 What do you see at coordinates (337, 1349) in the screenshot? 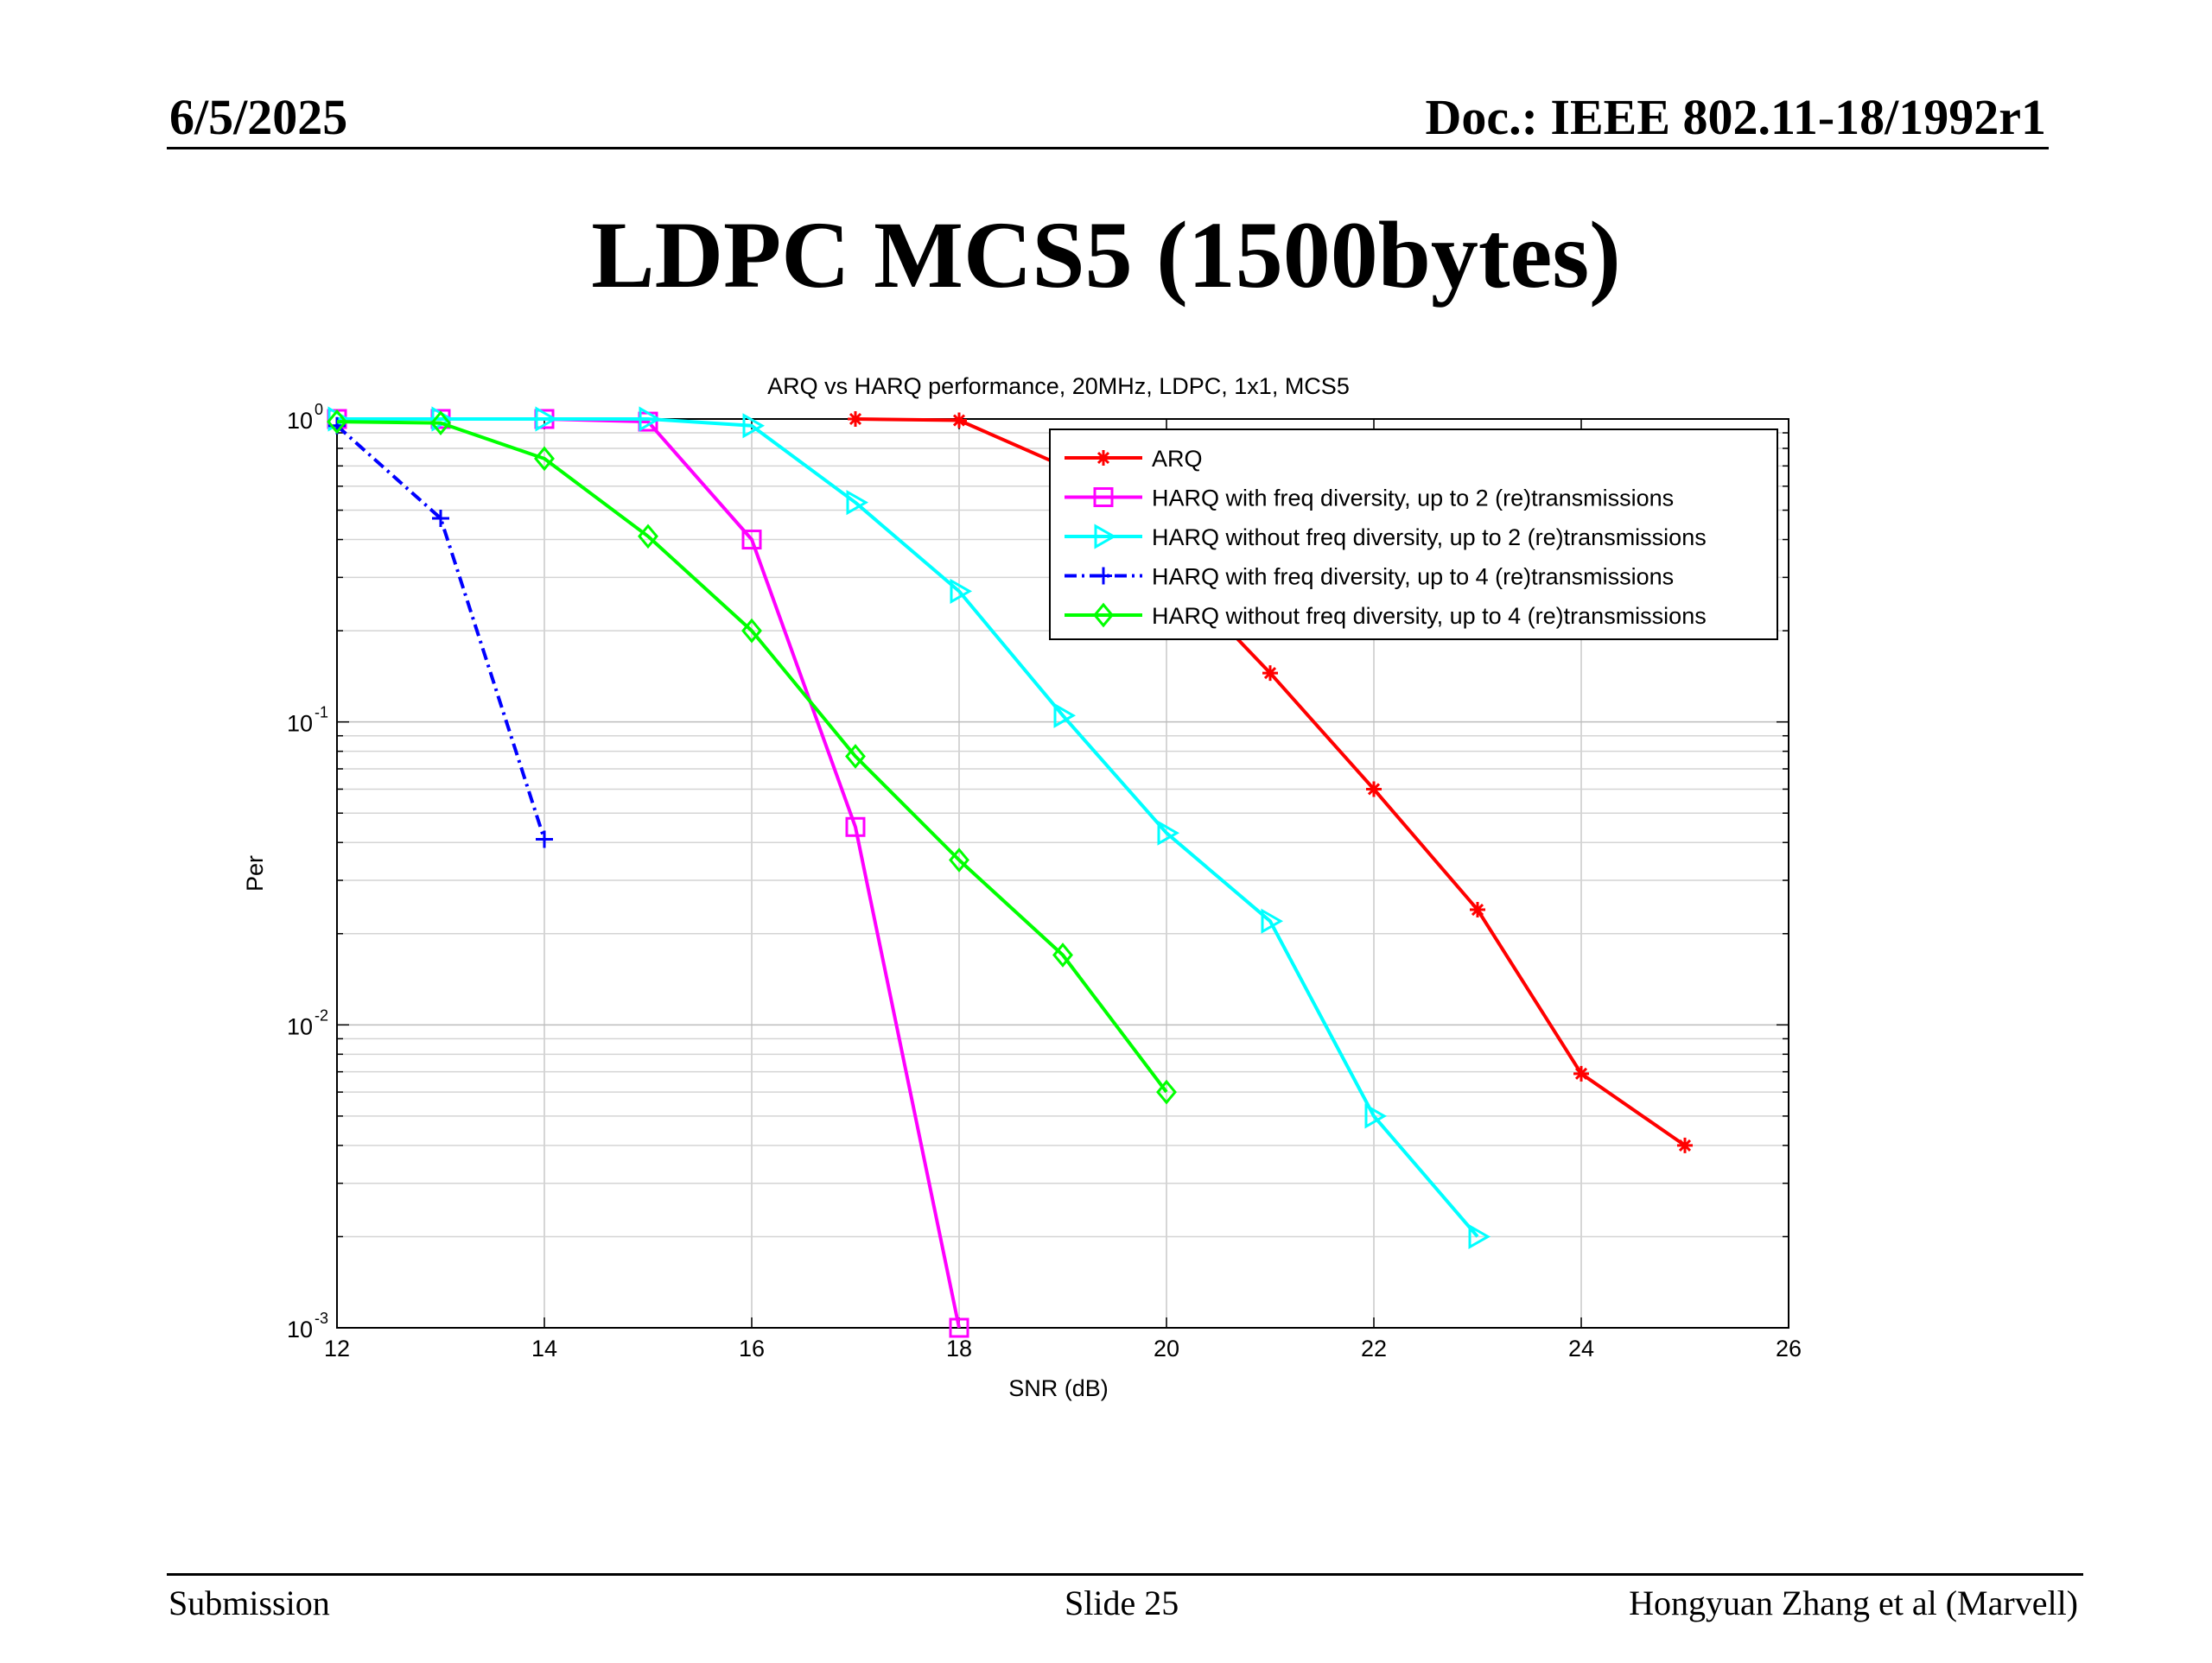
I see `x-tick-label: 12` at bounding box center [337, 1349].